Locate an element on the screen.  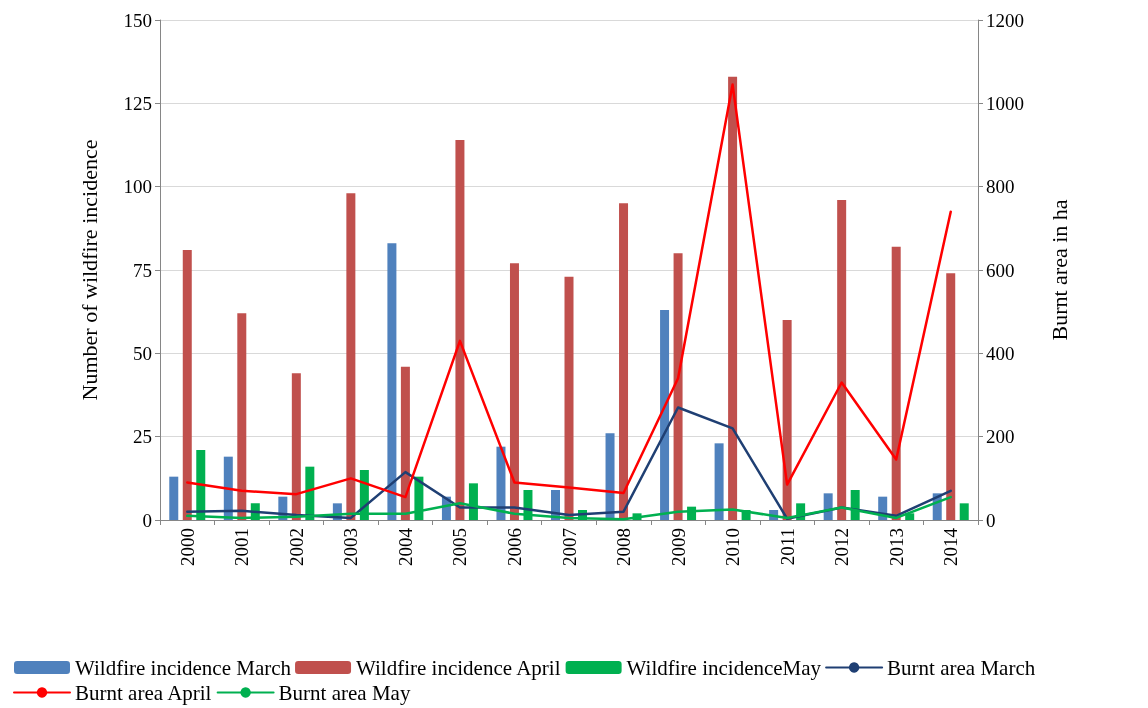
y2-tick-label: 200 is located at coordinates (1000, 437).